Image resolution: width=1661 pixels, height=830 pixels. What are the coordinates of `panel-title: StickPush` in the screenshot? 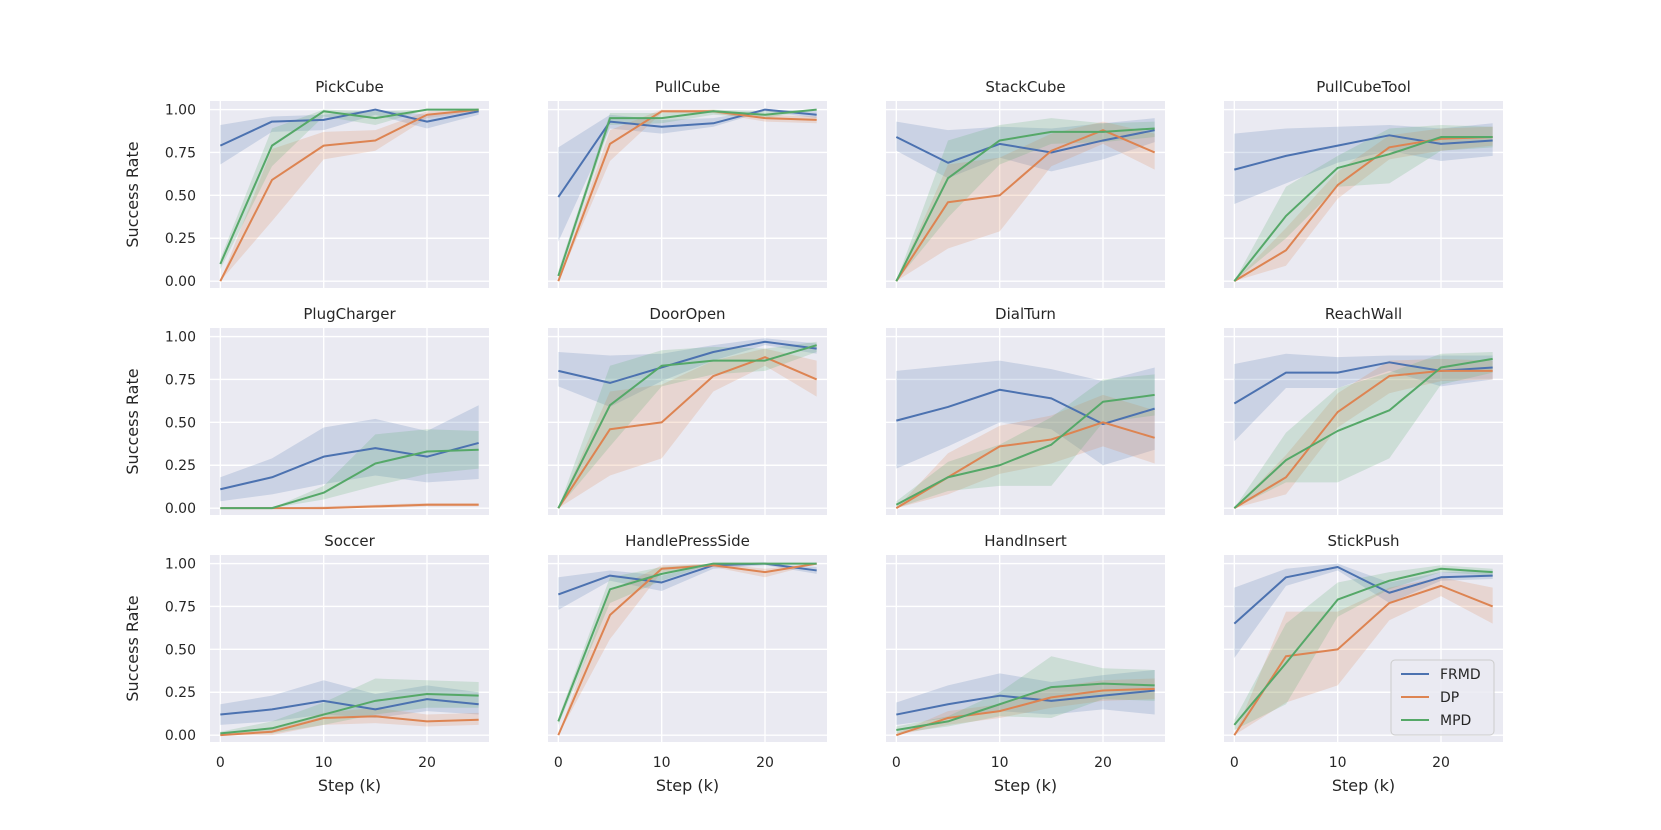 It's located at (1363, 541).